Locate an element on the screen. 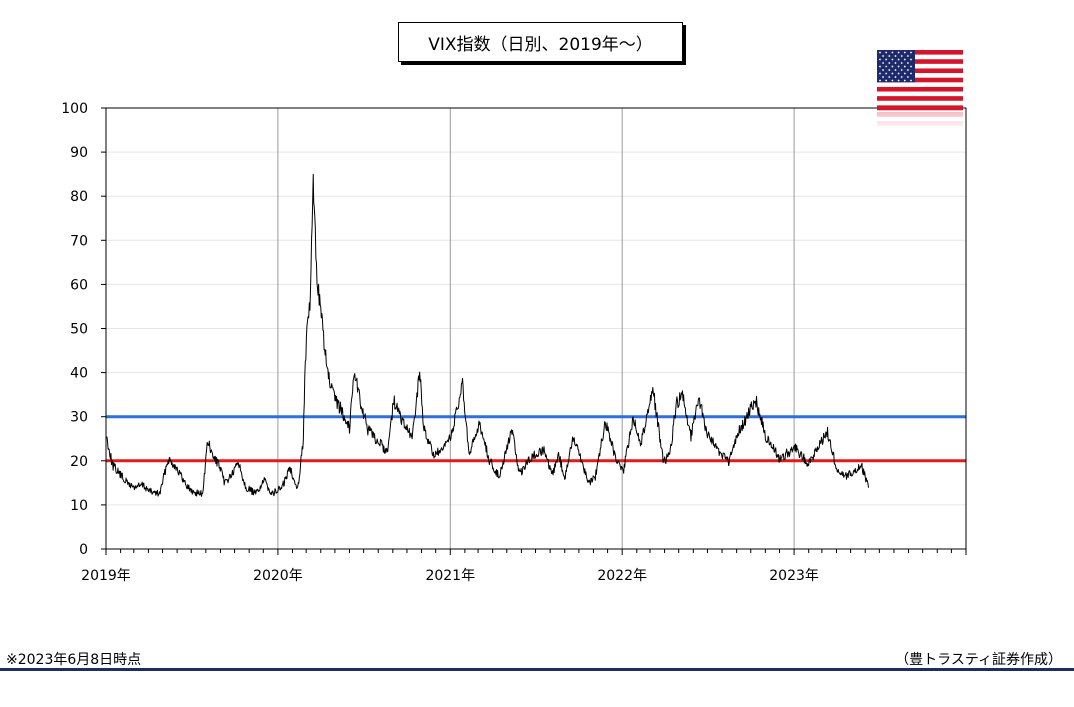 Image resolution: width=1074 pixels, height=707 pixels. y-axis-ticks: 0 10 20 30 40 50 60 70 80 90 100 is located at coordinates (83, 329).